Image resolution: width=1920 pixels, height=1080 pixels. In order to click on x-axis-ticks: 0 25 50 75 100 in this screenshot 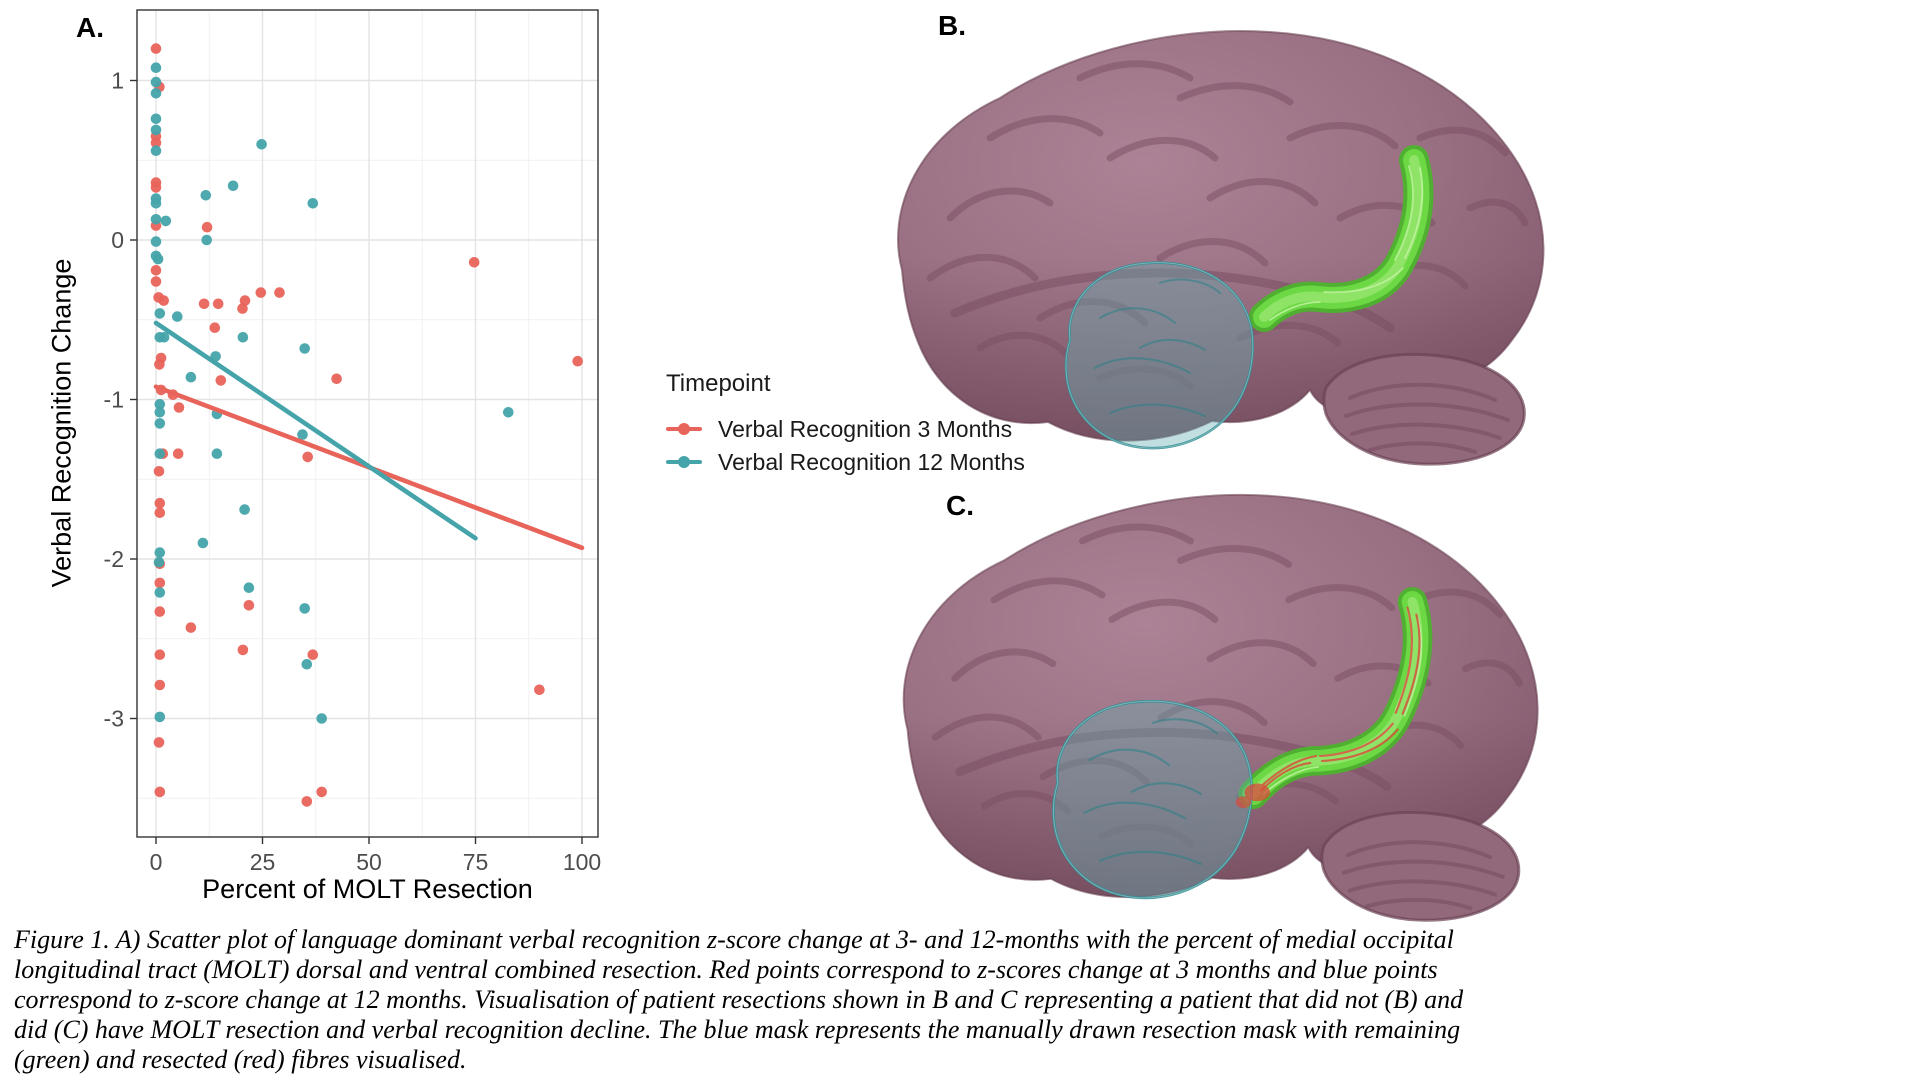, I will do `click(375, 856)`.